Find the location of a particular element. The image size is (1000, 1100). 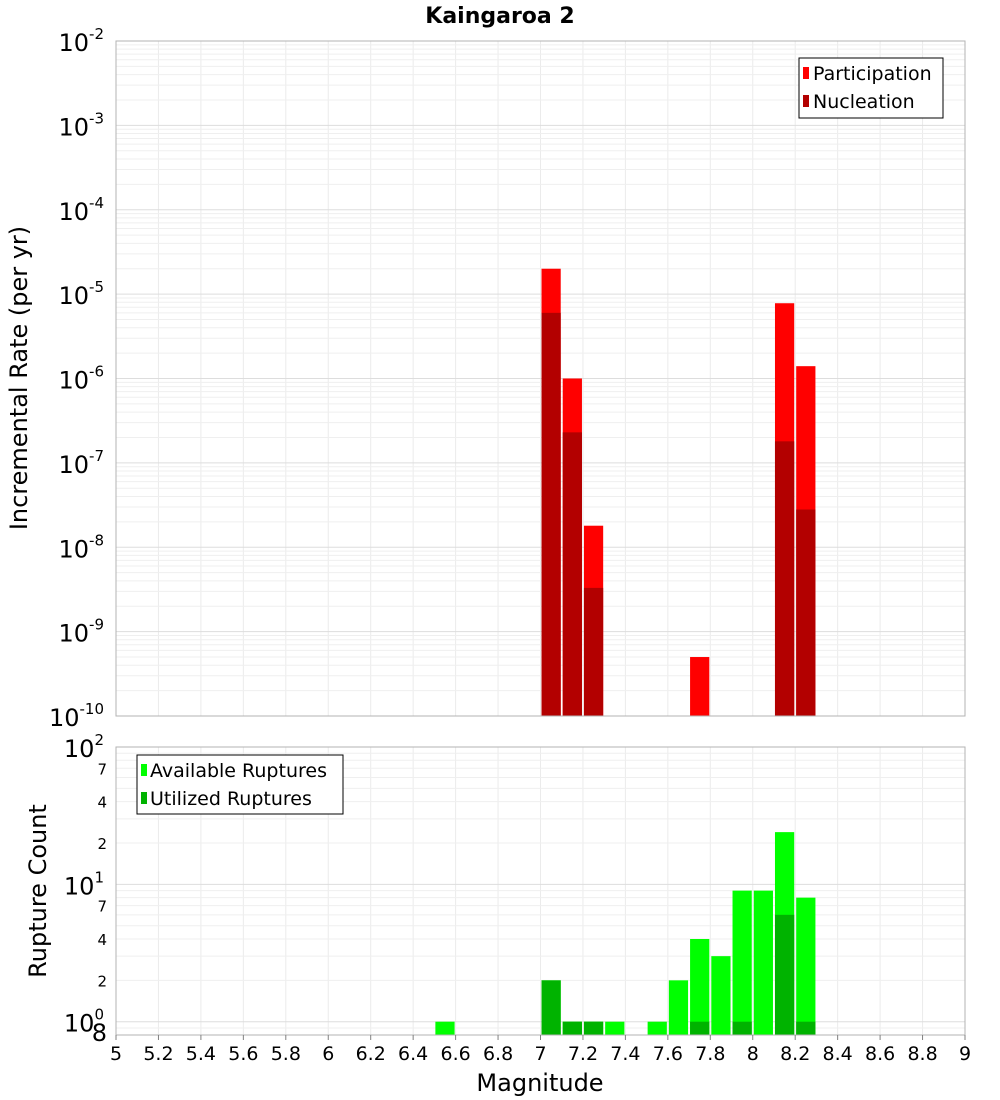

rate-y-tick-label: 10⁻³ is located at coordinates (81, 125).